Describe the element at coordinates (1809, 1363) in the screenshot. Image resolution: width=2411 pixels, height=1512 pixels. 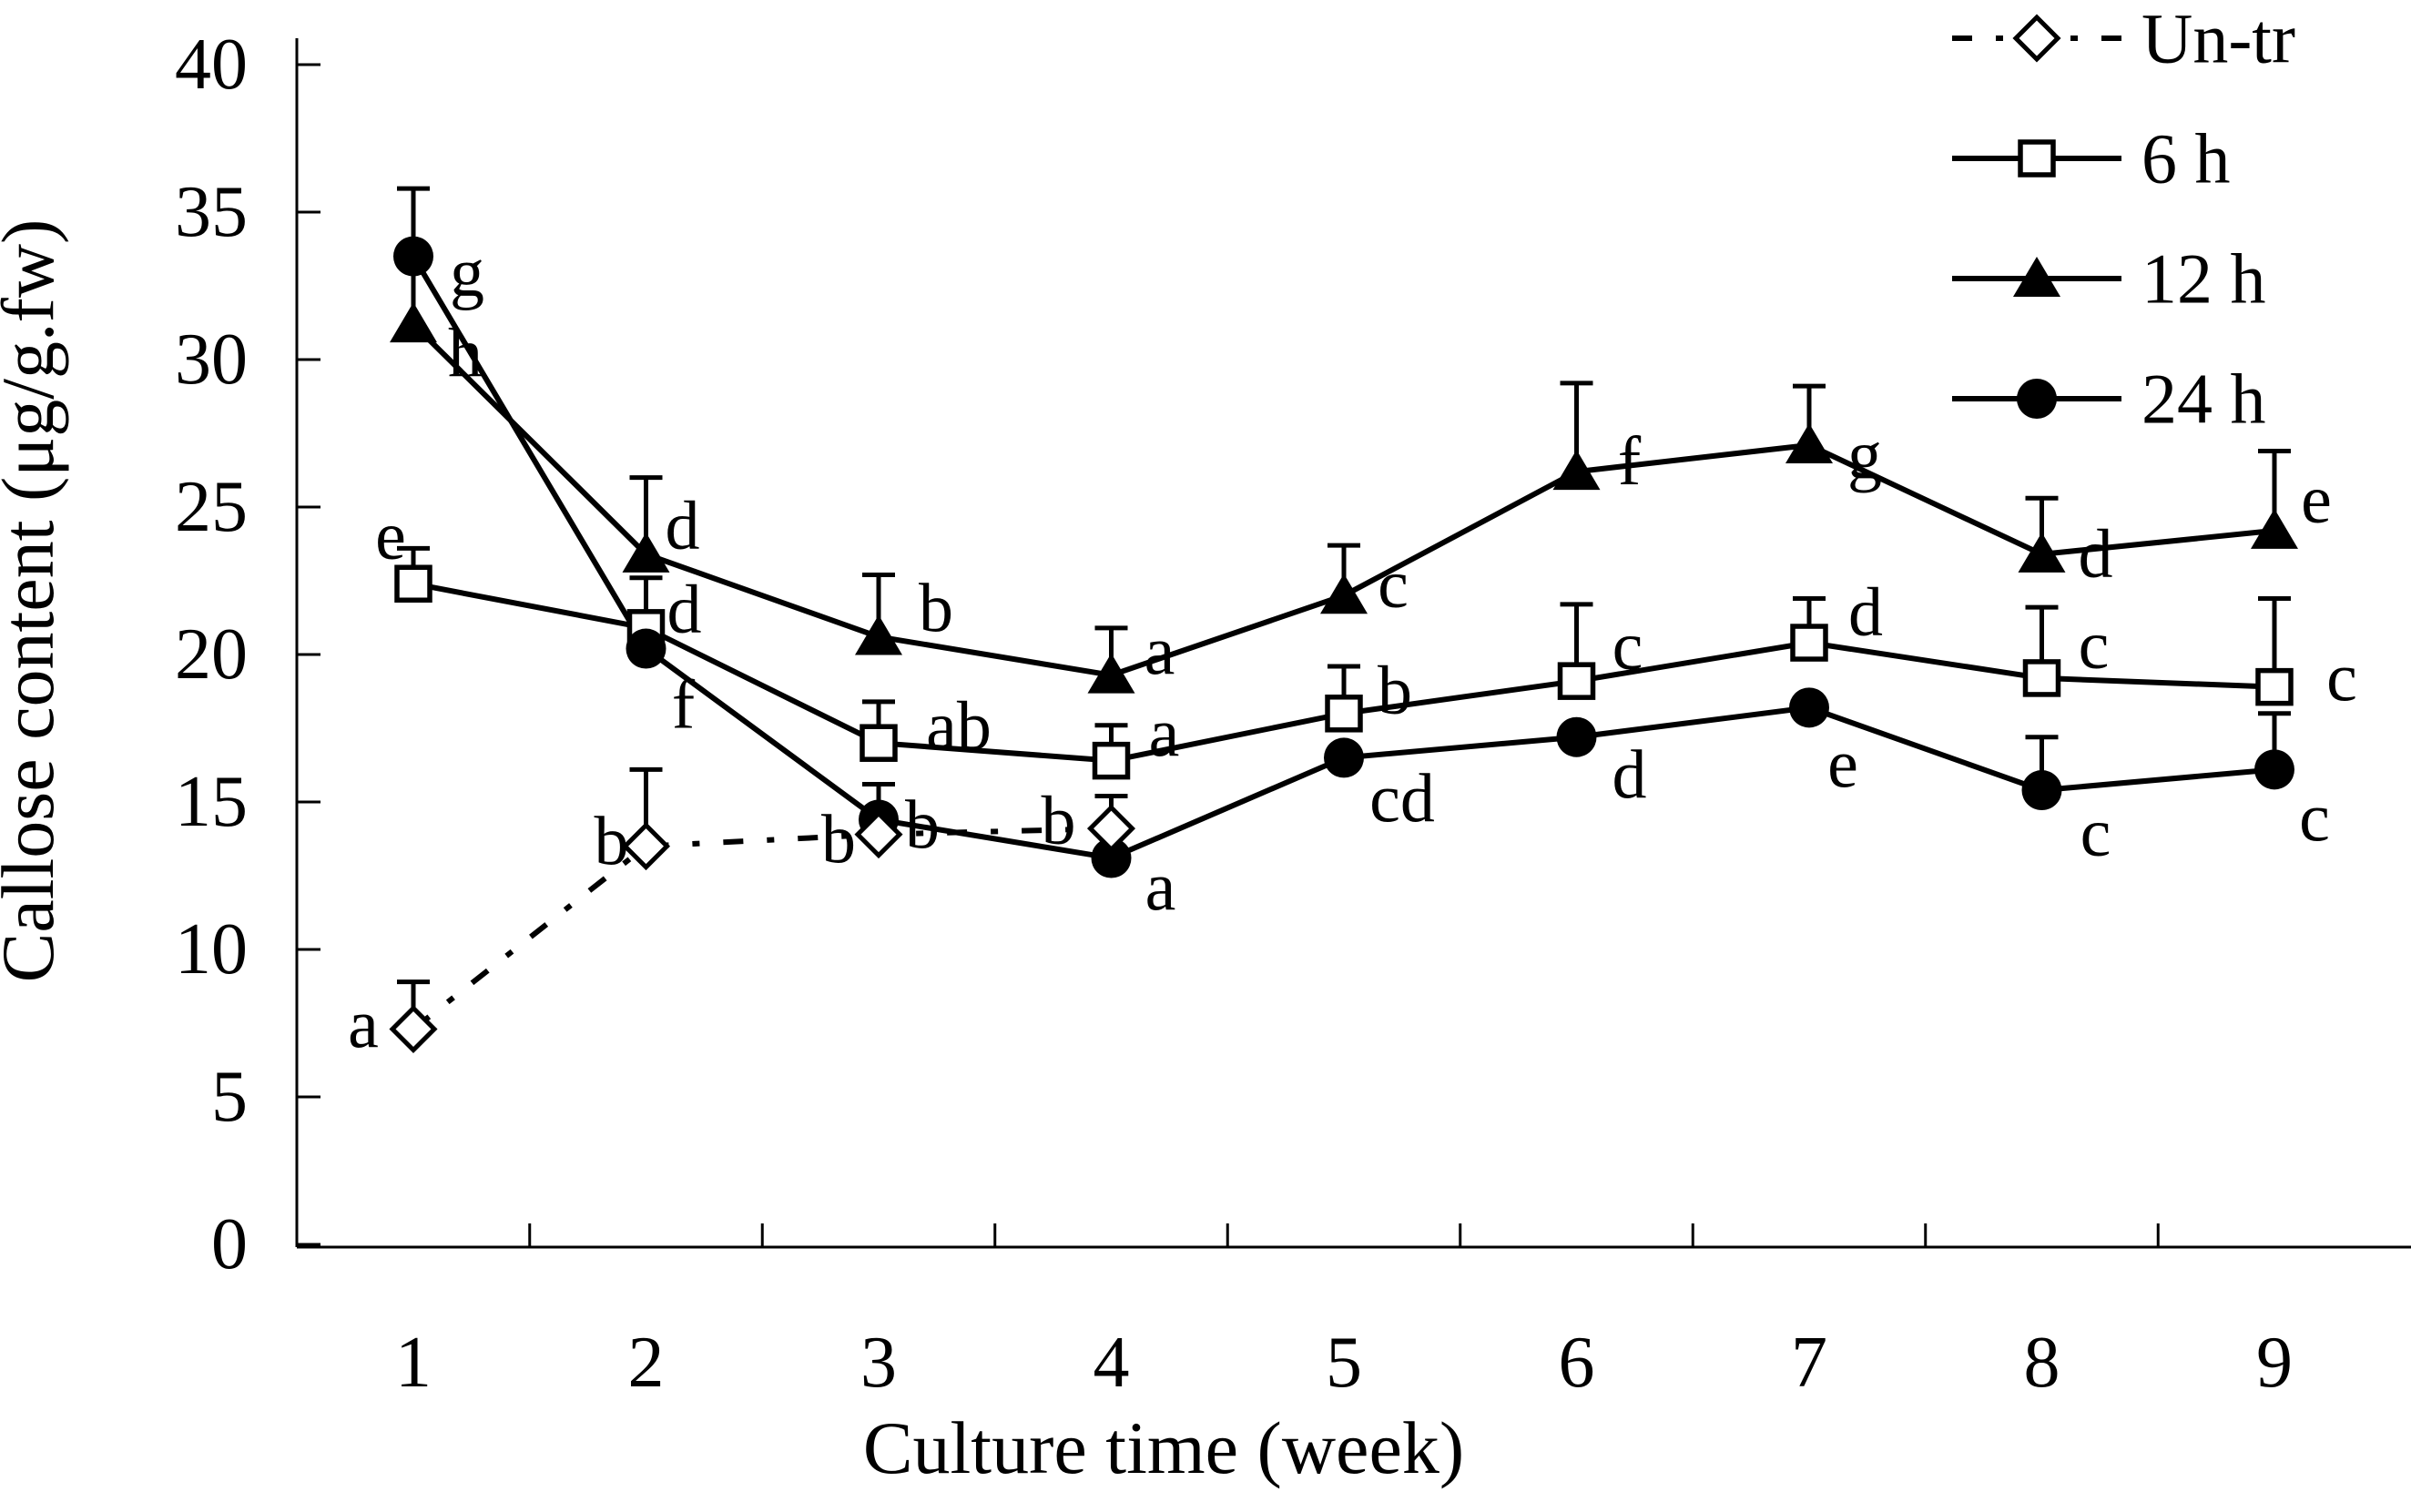
I see `x-tick-label: 7` at that location.